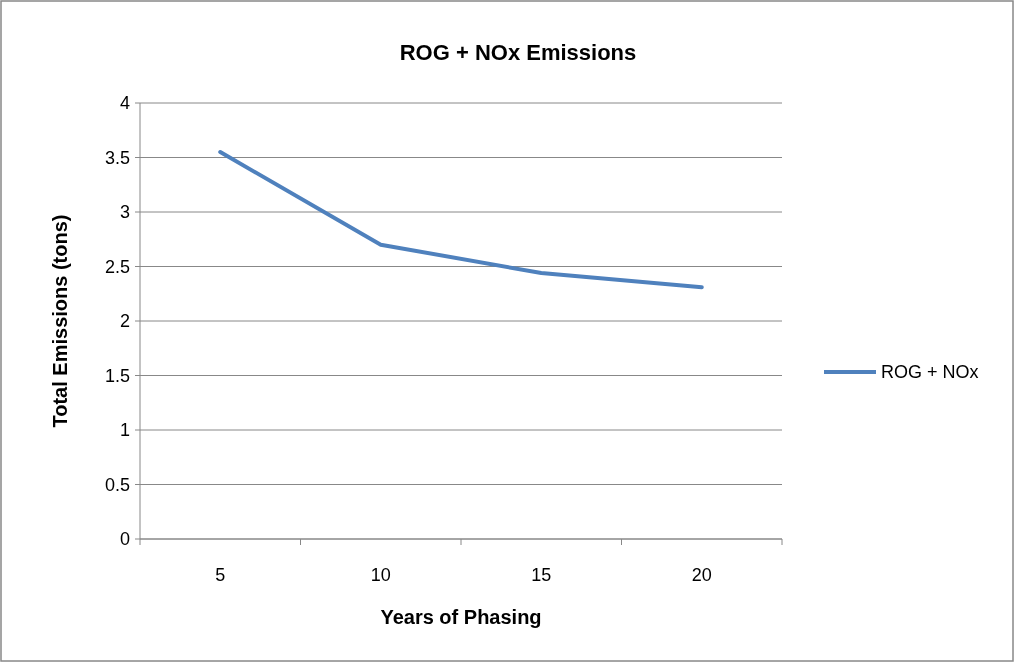  Describe the element at coordinates (117, 266) in the screenshot. I see `y-tick-label: 2.5` at that location.